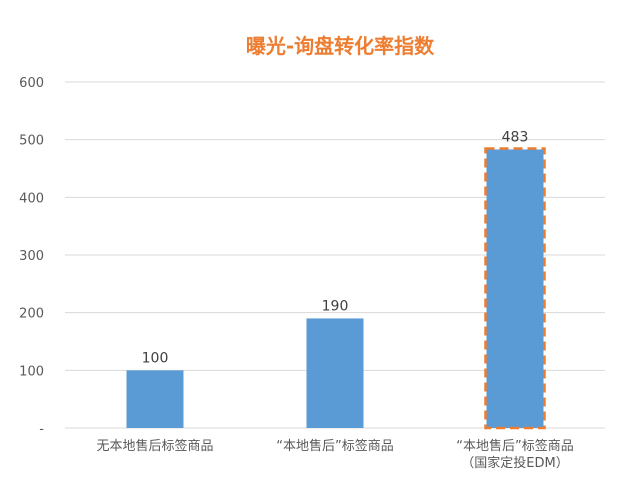 The image size is (625, 482). I want to click on data-label: 100, so click(155, 358).